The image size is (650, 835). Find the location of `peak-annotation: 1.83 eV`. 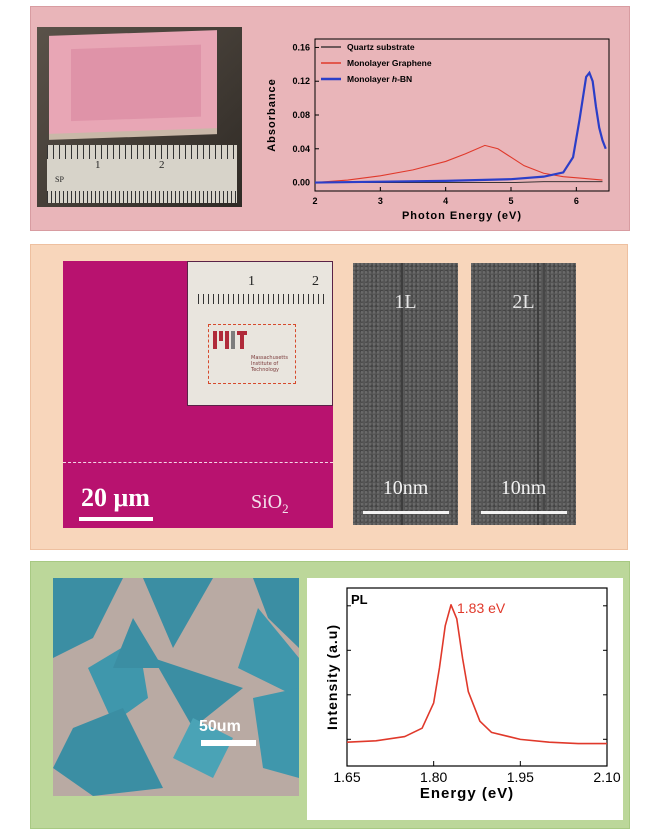

peak-annotation: 1.83 eV is located at coordinates (481, 608).